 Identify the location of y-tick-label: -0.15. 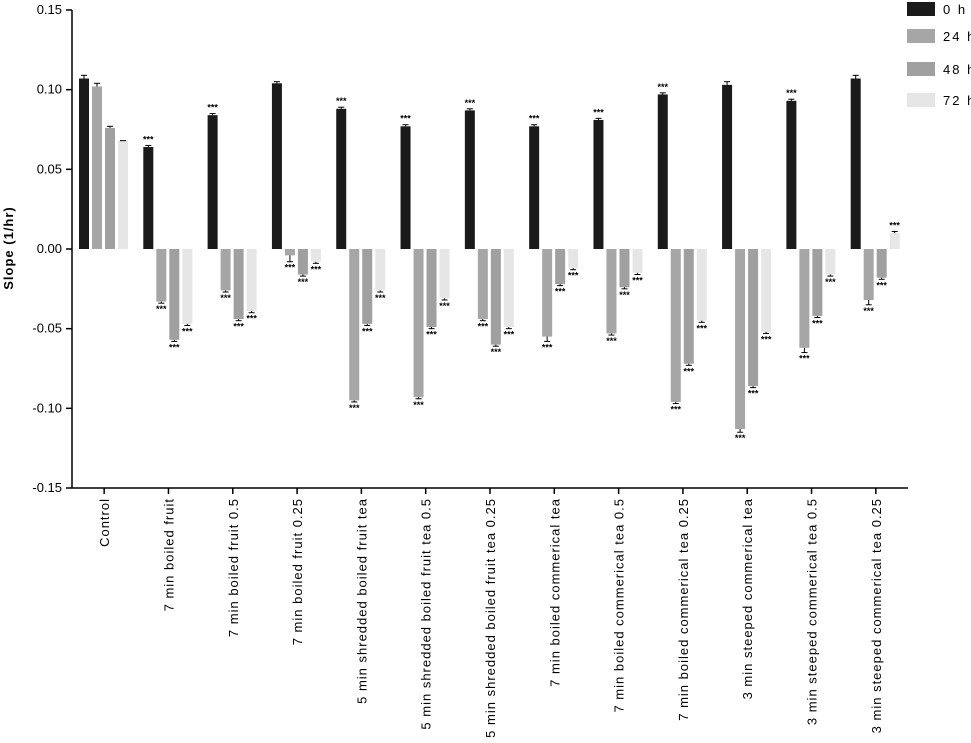
(47, 487).